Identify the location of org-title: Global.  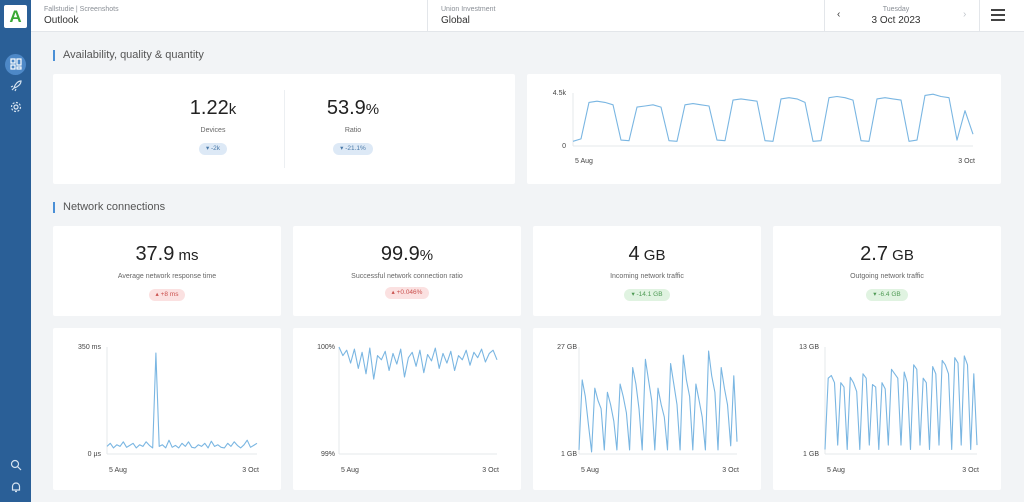
(455, 20).